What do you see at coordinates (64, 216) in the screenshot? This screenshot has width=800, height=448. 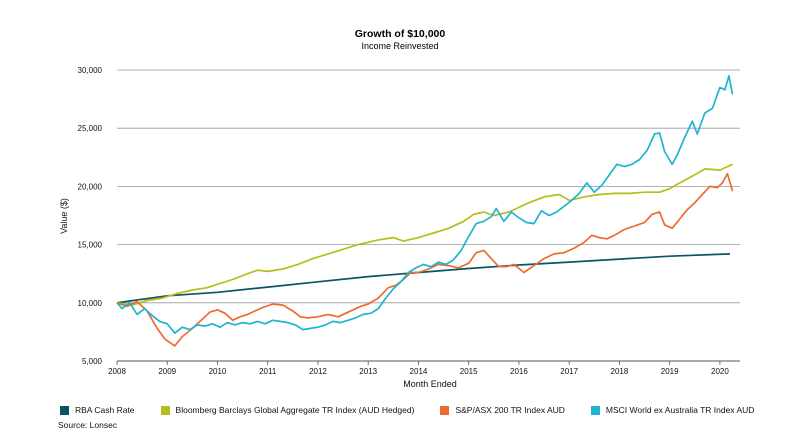 I see `y-axis-label: Value ($)` at bounding box center [64, 216].